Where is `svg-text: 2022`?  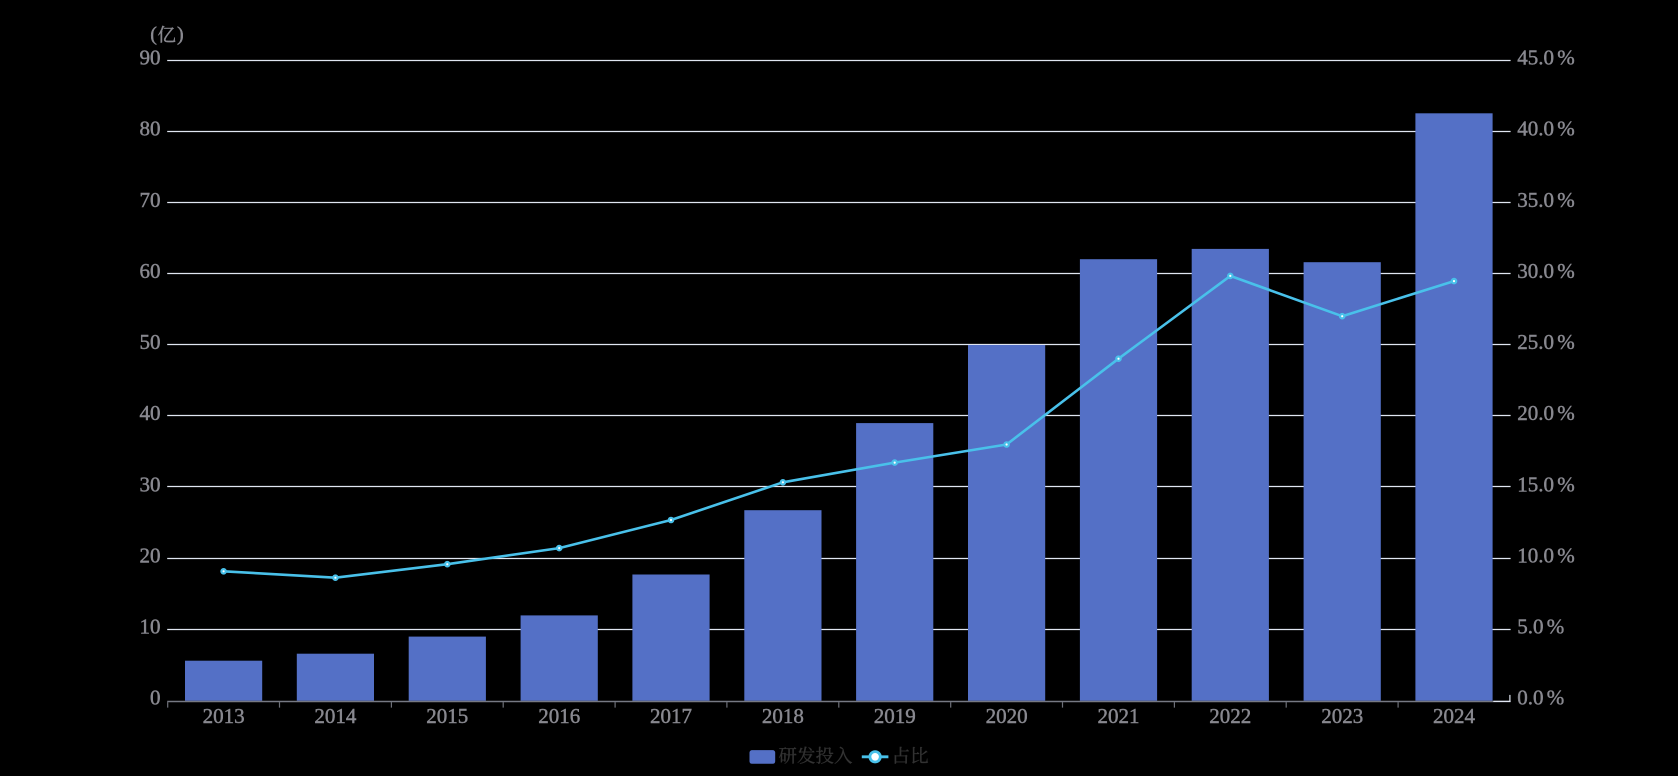 svg-text: 2022 is located at coordinates (1230, 716).